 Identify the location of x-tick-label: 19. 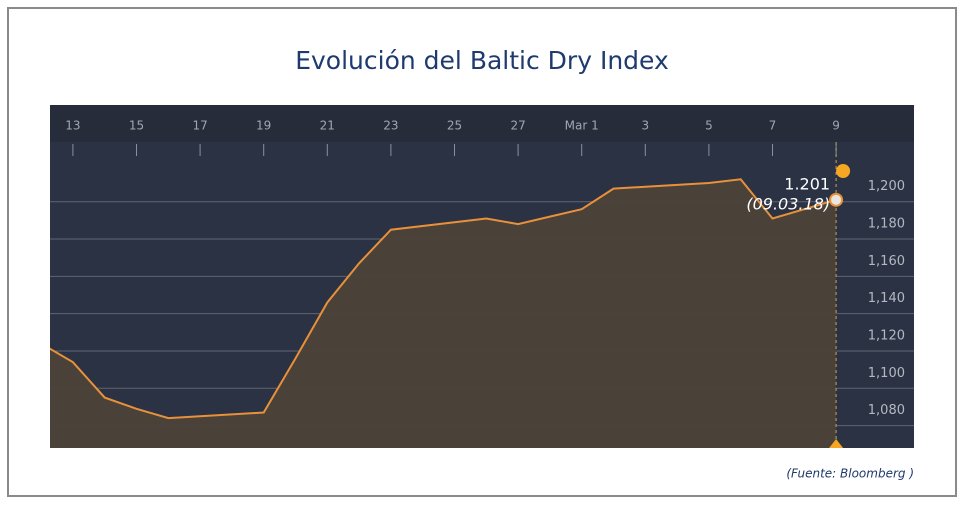
(263, 126).